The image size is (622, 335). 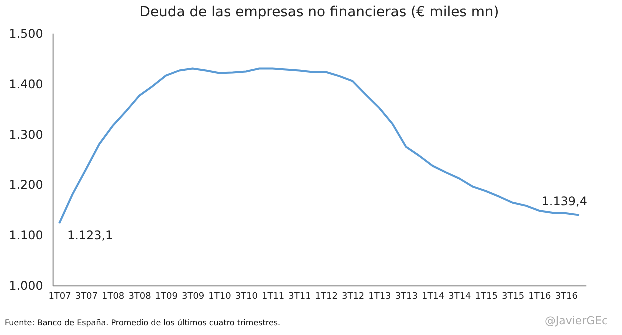 What do you see at coordinates (193, 297) in the screenshot?
I see `x-tick-label: 3T09` at bounding box center [193, 297].